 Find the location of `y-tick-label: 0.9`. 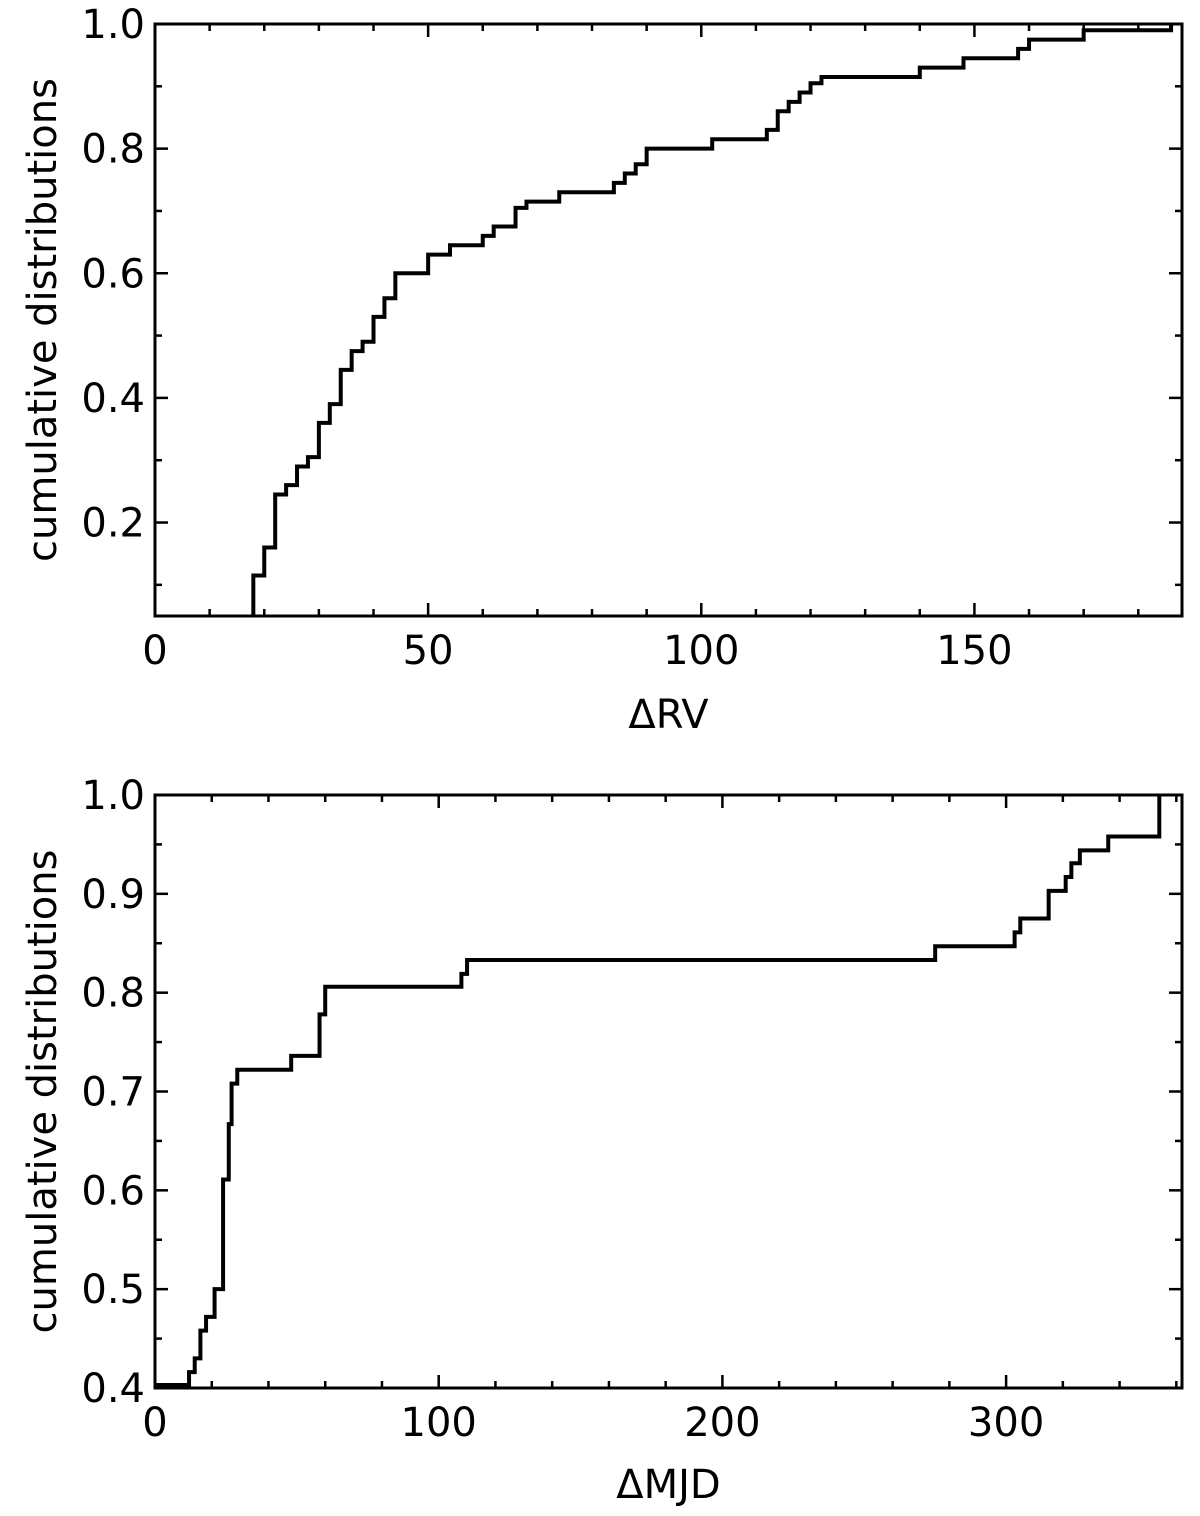

y-tick-label: 0.9 is located at coordinates (113, 895).